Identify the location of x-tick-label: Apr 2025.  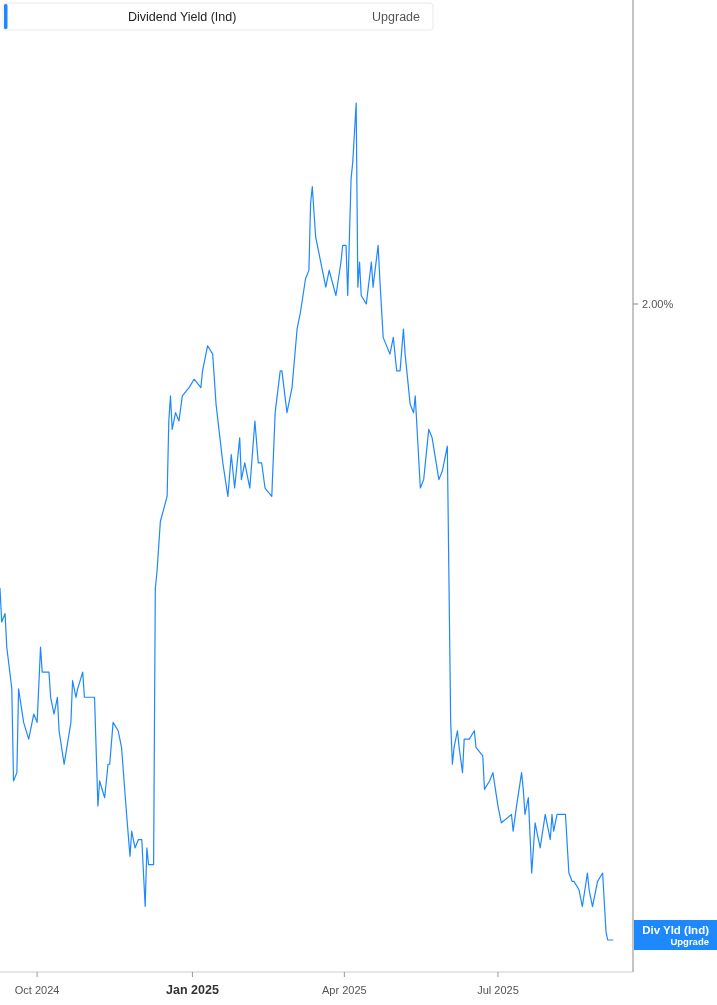
(344, 990).